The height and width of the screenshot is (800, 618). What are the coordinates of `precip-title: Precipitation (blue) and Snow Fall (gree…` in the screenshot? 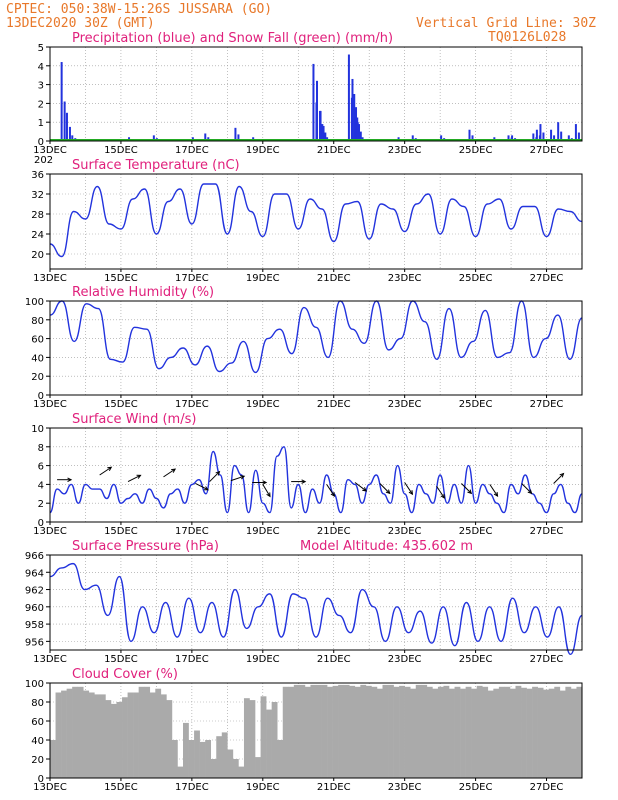 It's located at (232, 38).